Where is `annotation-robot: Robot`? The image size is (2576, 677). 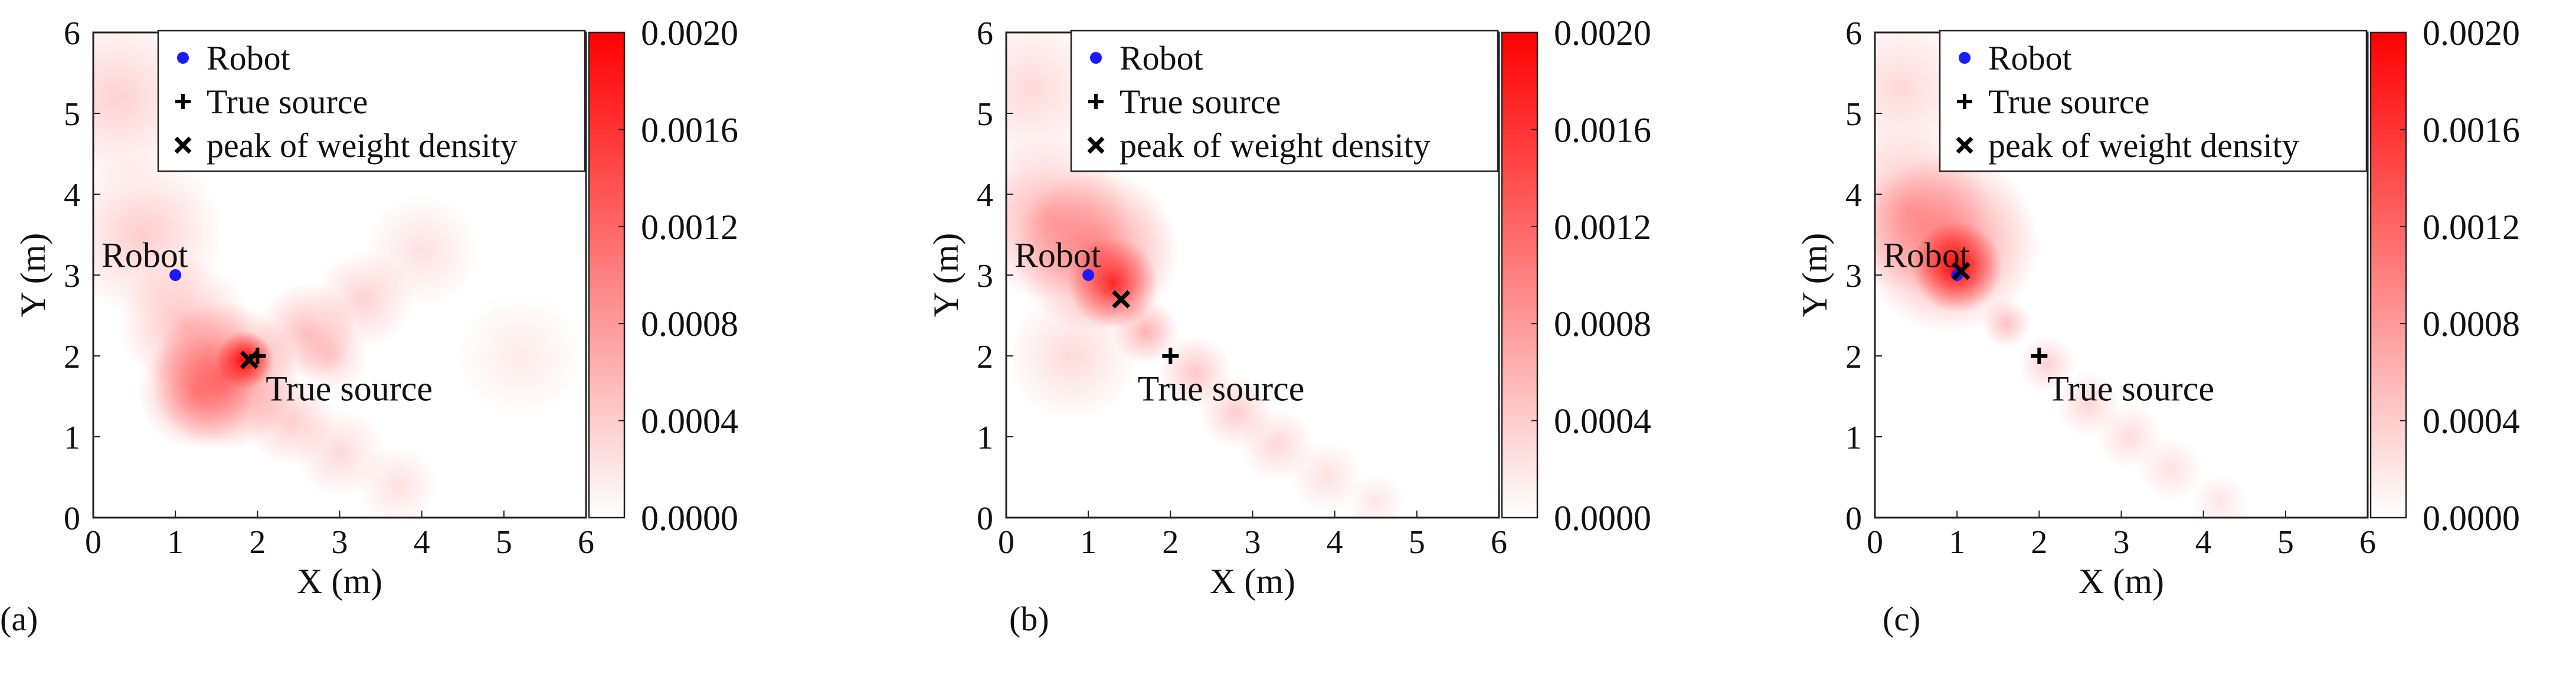 annotation-robot: Robot is located at coordinates (145, 255).